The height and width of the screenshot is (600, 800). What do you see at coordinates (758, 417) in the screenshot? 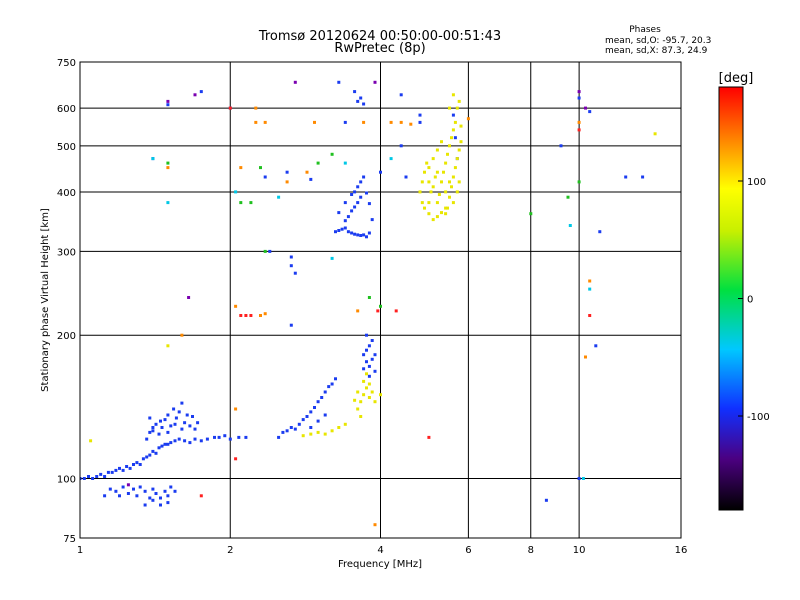
I see `colorbar-tick-label: -100` at bounding box center [758, 417].